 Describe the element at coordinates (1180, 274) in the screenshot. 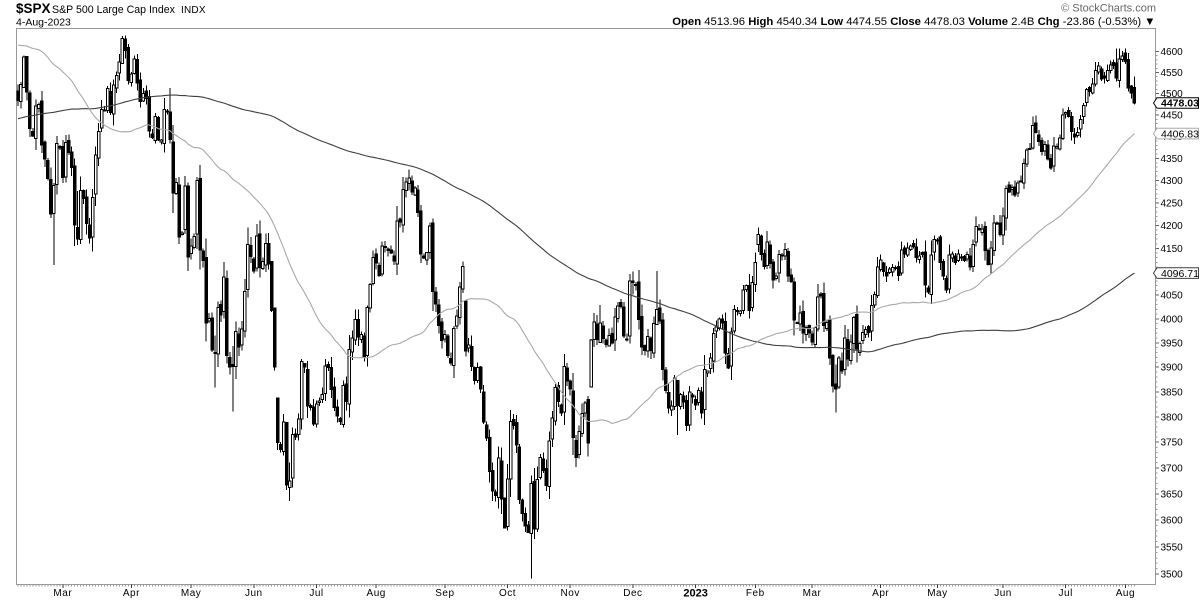

I see `svg-text: 4096.71` at that location.